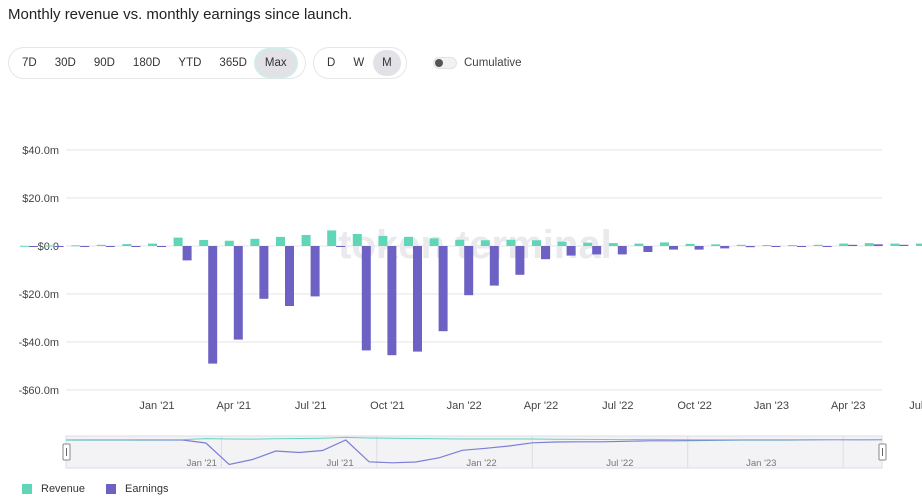 Image resolution: width=922 pixels, height=504 pixels. Describe the element at coordinates (65, 63) in the screenshot. I see `range-30d-button: 30D` at that location.